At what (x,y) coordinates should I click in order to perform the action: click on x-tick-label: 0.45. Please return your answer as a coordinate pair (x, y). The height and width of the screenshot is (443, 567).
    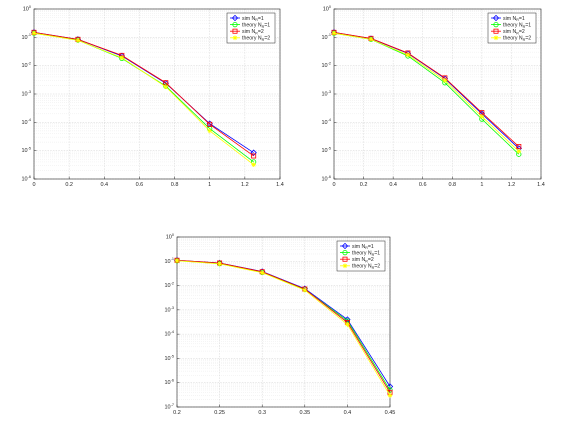
    Looking at the image, I should click on (390, 413).